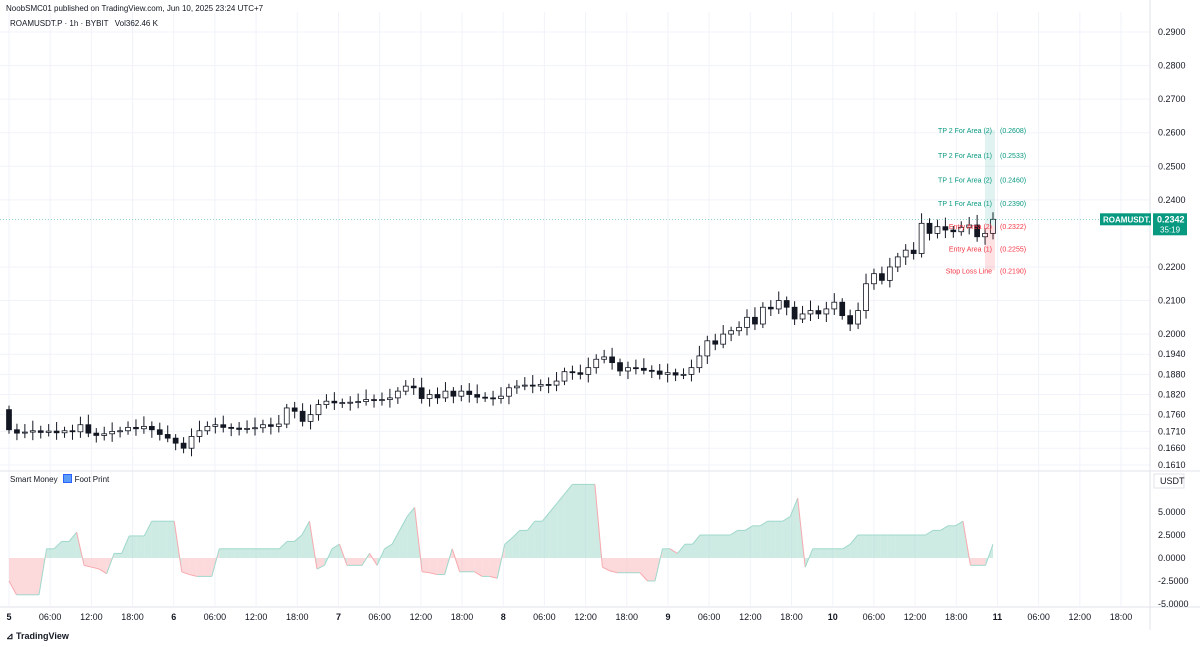  What do you see at coordinates (1172, 133) in the screenshot?
I see `price-tick-label: 0.2600` at bounding box center [1172, 133].